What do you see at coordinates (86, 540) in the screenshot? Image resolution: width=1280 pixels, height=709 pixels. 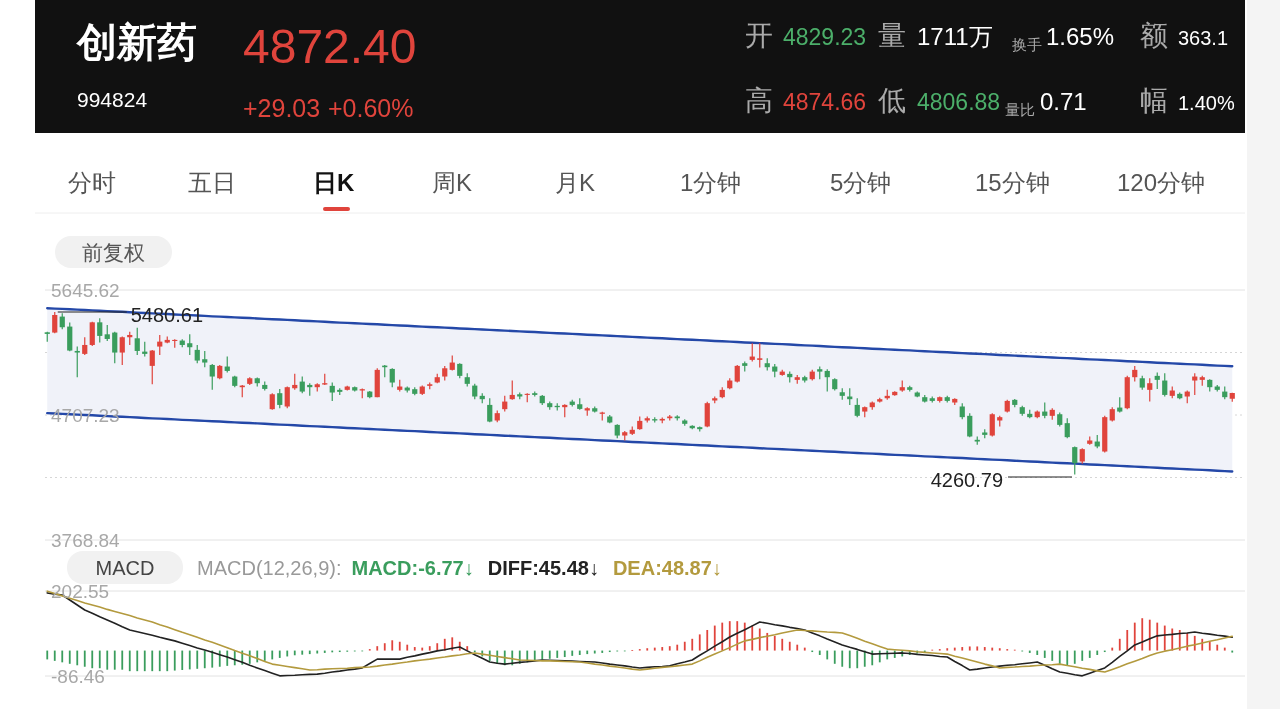 I see `y-tick-label: 3768.84` at bounding box center [86, 540].